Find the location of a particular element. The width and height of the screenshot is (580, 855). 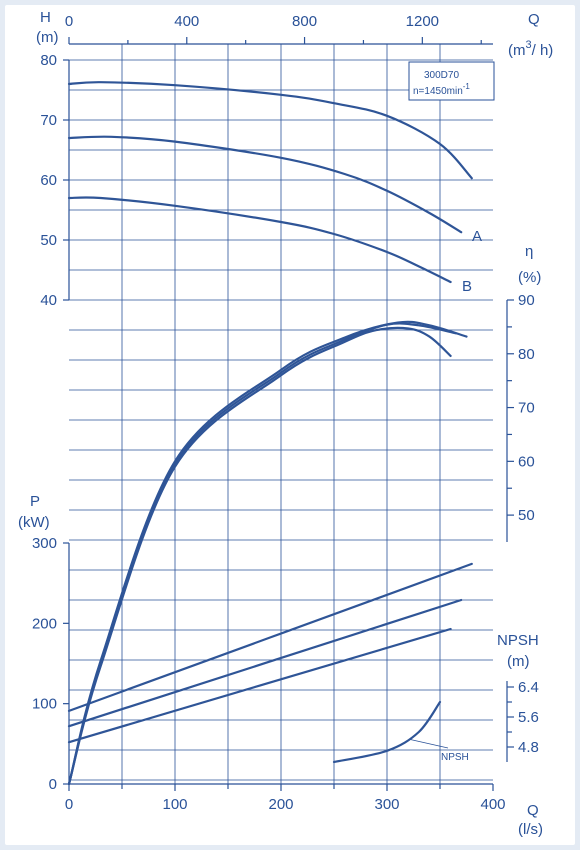

head-tick-label: 40 is located at coordinates (48, 300).